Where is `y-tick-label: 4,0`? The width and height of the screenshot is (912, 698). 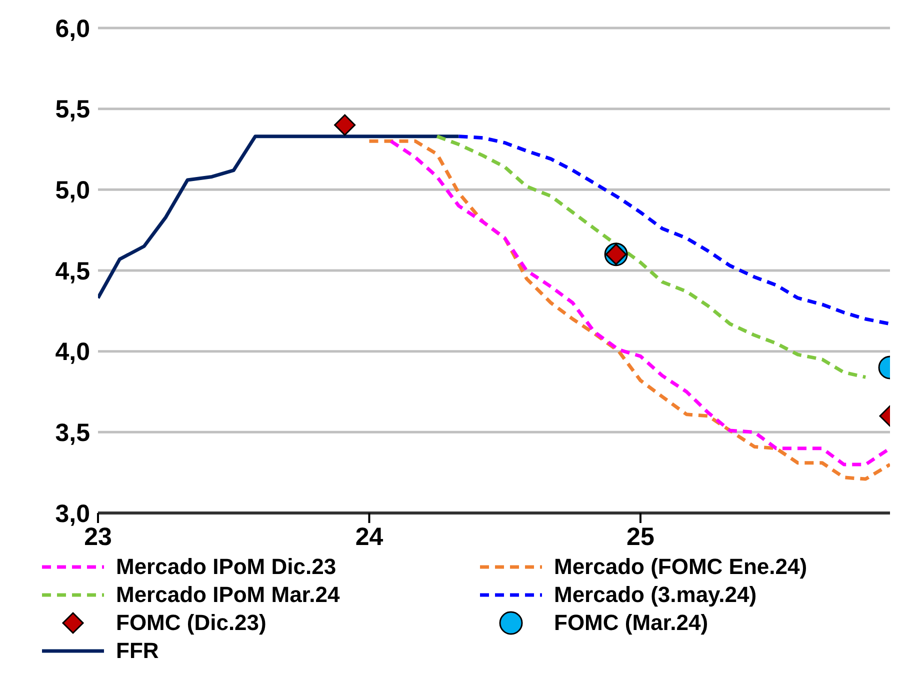
y-tick-label: 4,0 is located at coordinates (72, 352).